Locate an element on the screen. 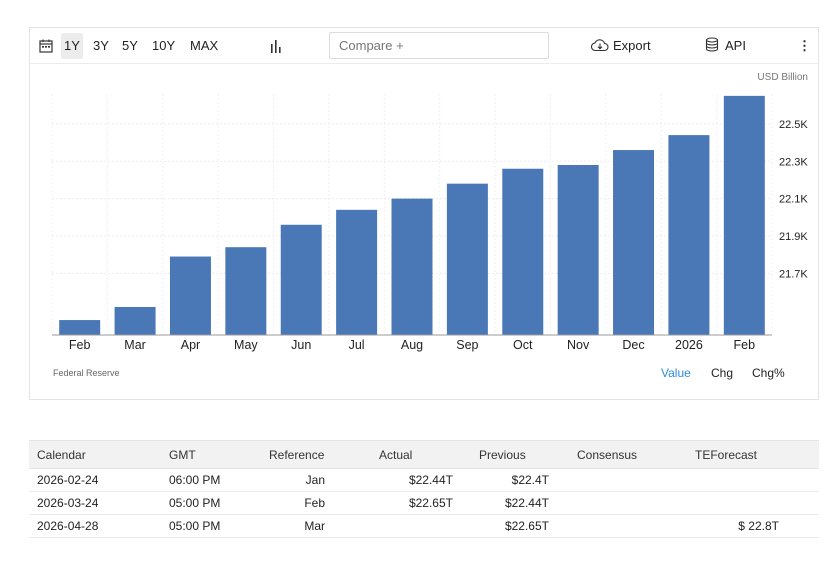 The height and width of the screenshot is (575, 837). col-reference: Reference is located at coordinates (316, 454).